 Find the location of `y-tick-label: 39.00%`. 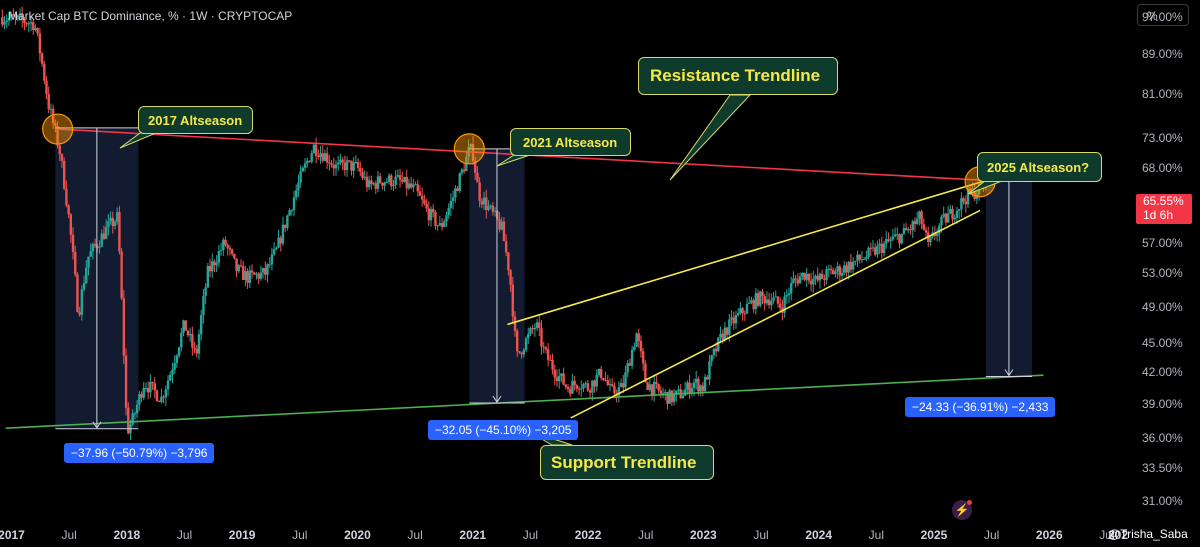

y-tick-label: 39.00% is located at coordinates (1162, 403).